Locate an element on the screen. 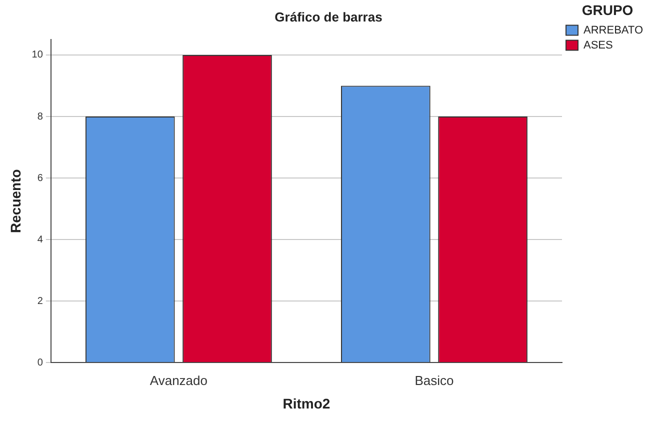 This screenshot has height=423, width=657. legend-label: ARREBATO is located at coordinates (614, 30).